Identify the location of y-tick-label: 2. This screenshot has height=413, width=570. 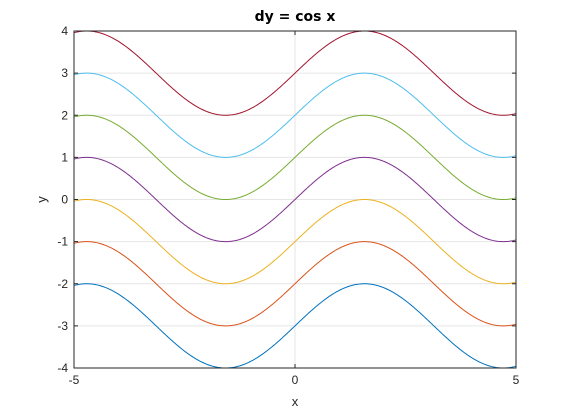
(64, 115).